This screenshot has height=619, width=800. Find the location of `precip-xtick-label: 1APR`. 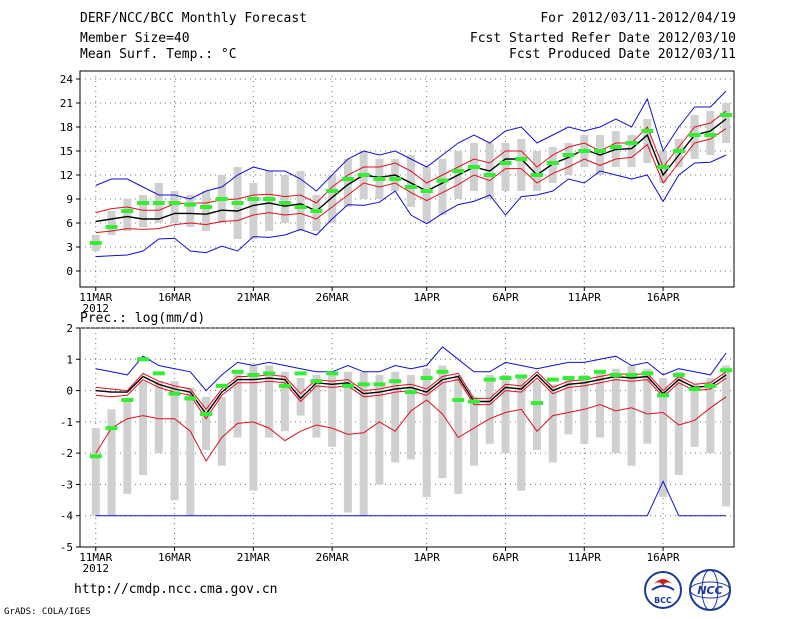

precip-xtick-label: 1APR is located at coordinates (426, 557).